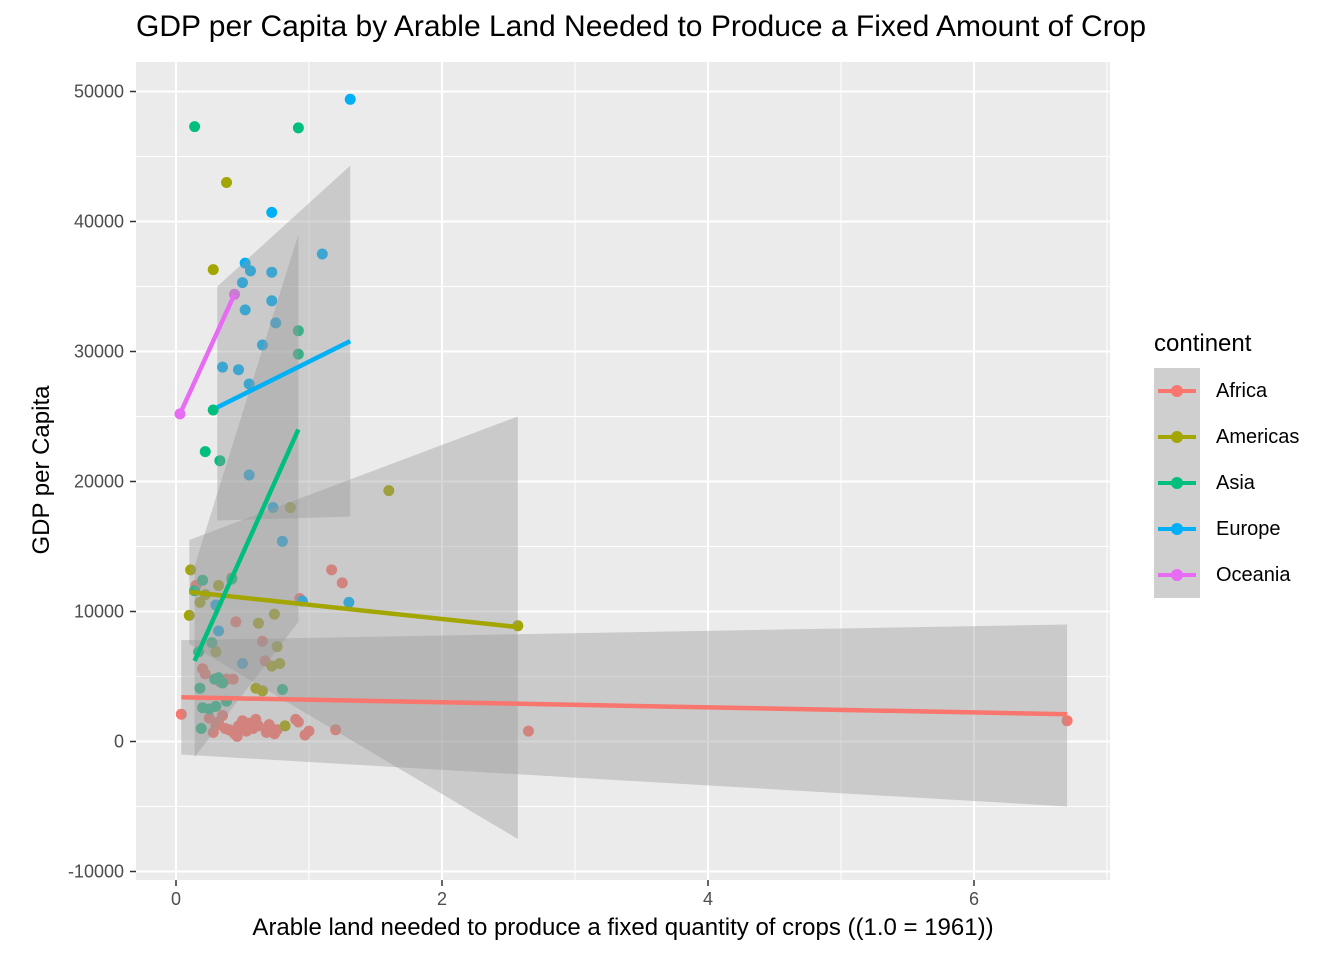  What do you see at coordinates (284, 374) in the screenshot?
I see `trend-line-europe` at bounding box center [284, 374].